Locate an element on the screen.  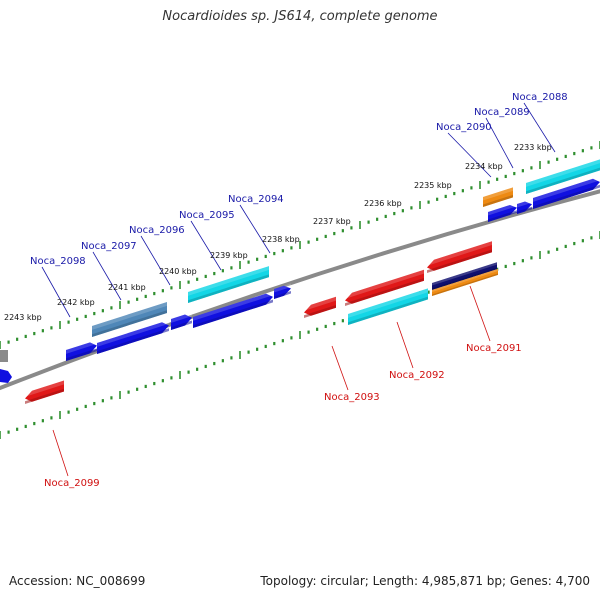
gene-label-noca-2099: Noca_2099 is located at coordinates (72, 483).